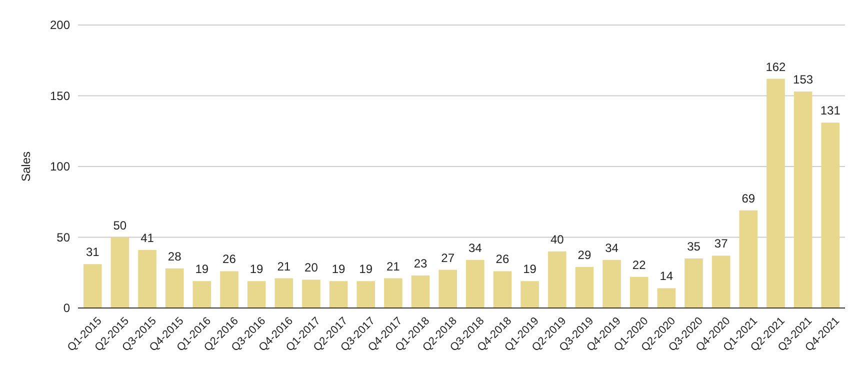 This screenshot has height=371, width=864. What do you see at coordinates (421, 263) in the screenshot?
I see `data-label: 23` at bounding box center [421, 263].